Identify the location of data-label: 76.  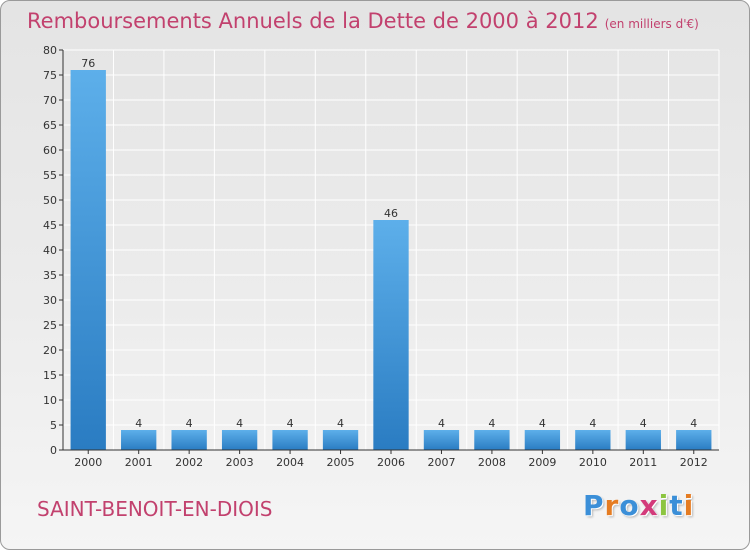
(88, 63).